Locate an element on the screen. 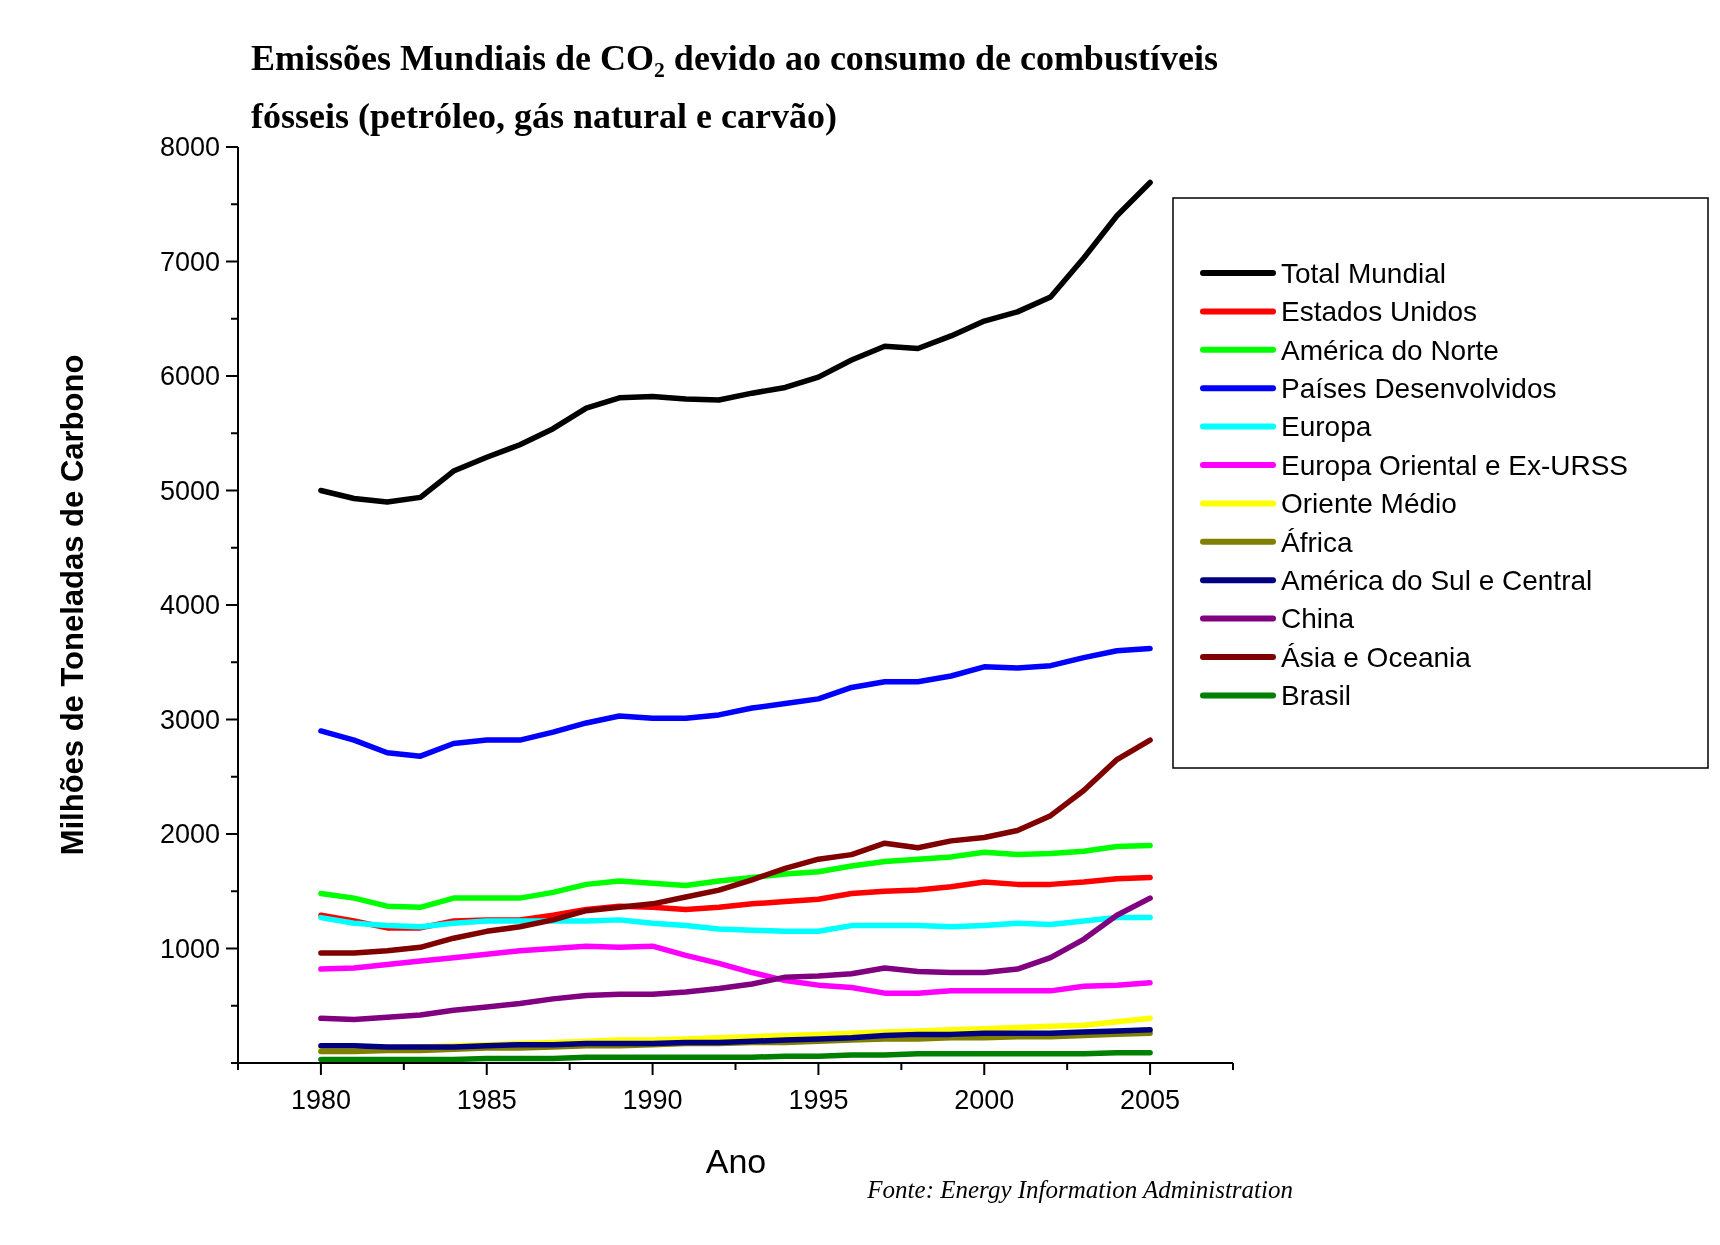  legend-label: Europa is located at coordinates (1326, 427).